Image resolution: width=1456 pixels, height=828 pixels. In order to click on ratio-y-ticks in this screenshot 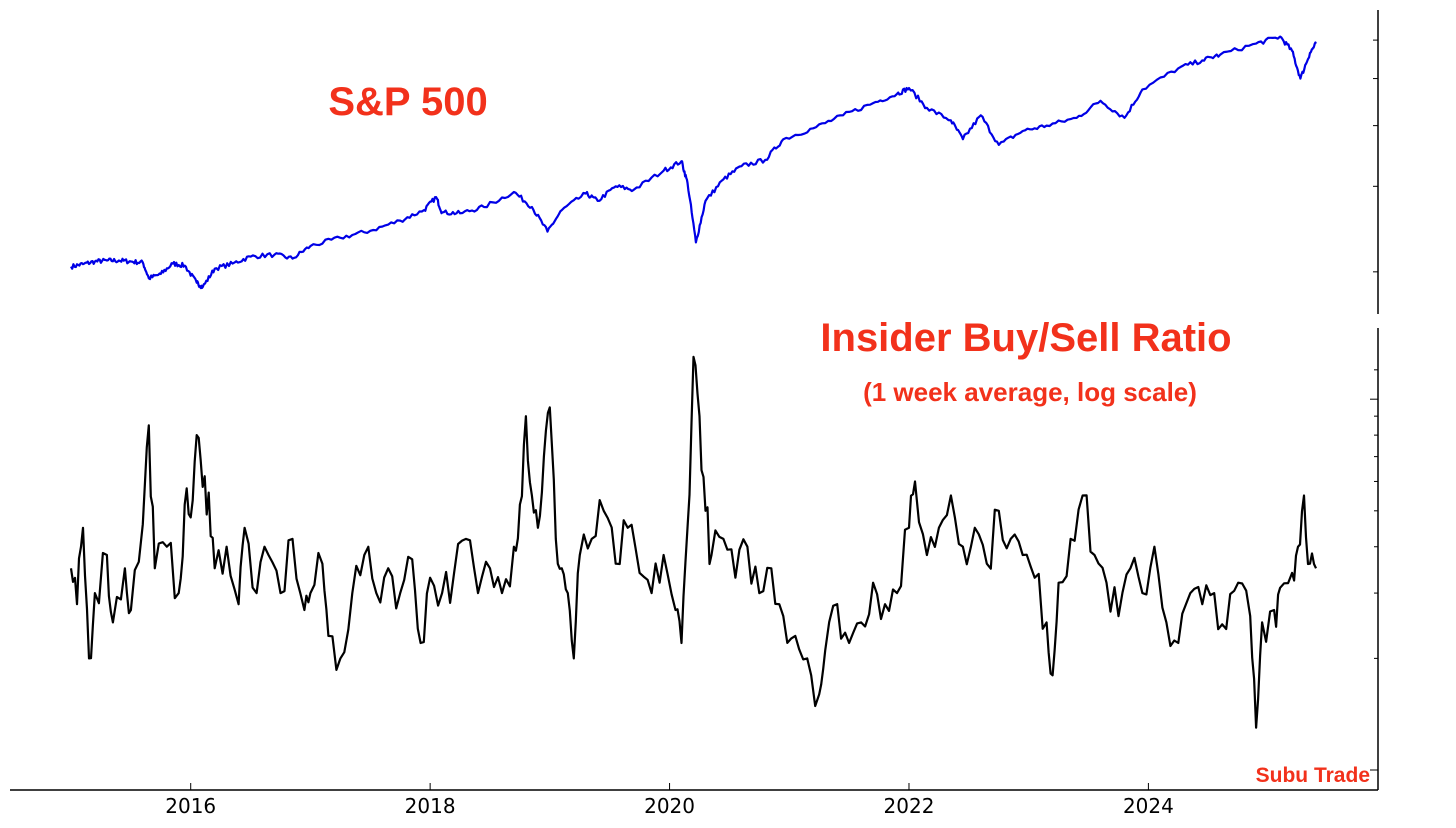, I will do `click(1374, 570)`.